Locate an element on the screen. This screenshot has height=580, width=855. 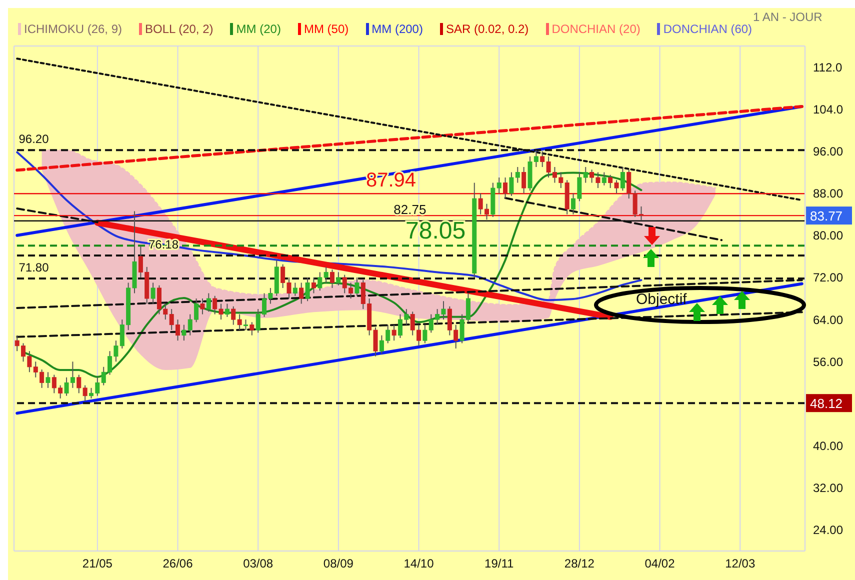
x-tick-label: 19/11 is located at coordinates (499, 563).